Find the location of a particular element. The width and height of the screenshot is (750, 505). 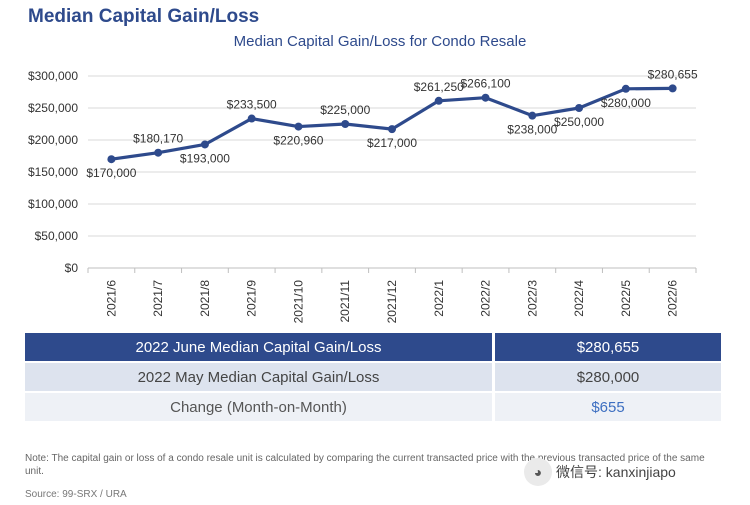

data-label: $261,250 is located at coordinates (439, 87).